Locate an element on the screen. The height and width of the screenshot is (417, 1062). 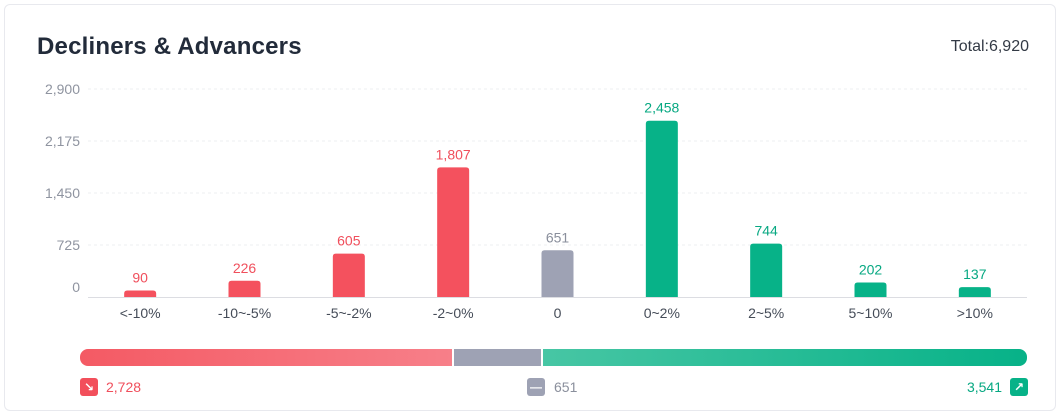
chart-title: Decliners & Advancers is located at coordinates (169, 46).